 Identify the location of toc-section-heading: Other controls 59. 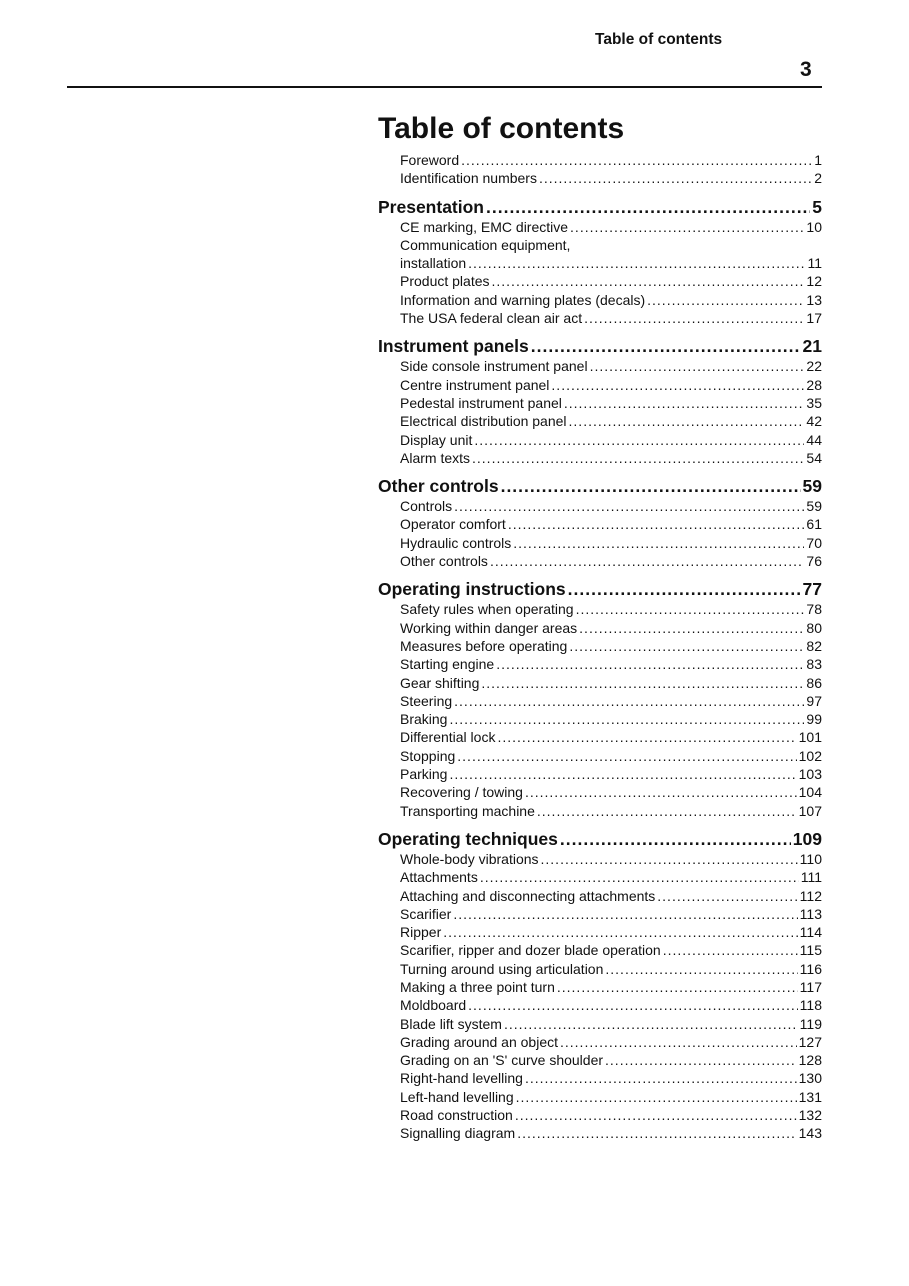
(600, 486).